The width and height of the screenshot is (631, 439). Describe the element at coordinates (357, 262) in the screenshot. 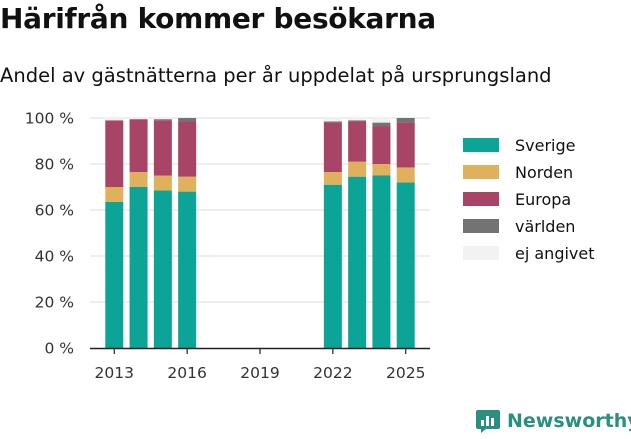

I see `bar-segment-Sverige-2023` at that location.